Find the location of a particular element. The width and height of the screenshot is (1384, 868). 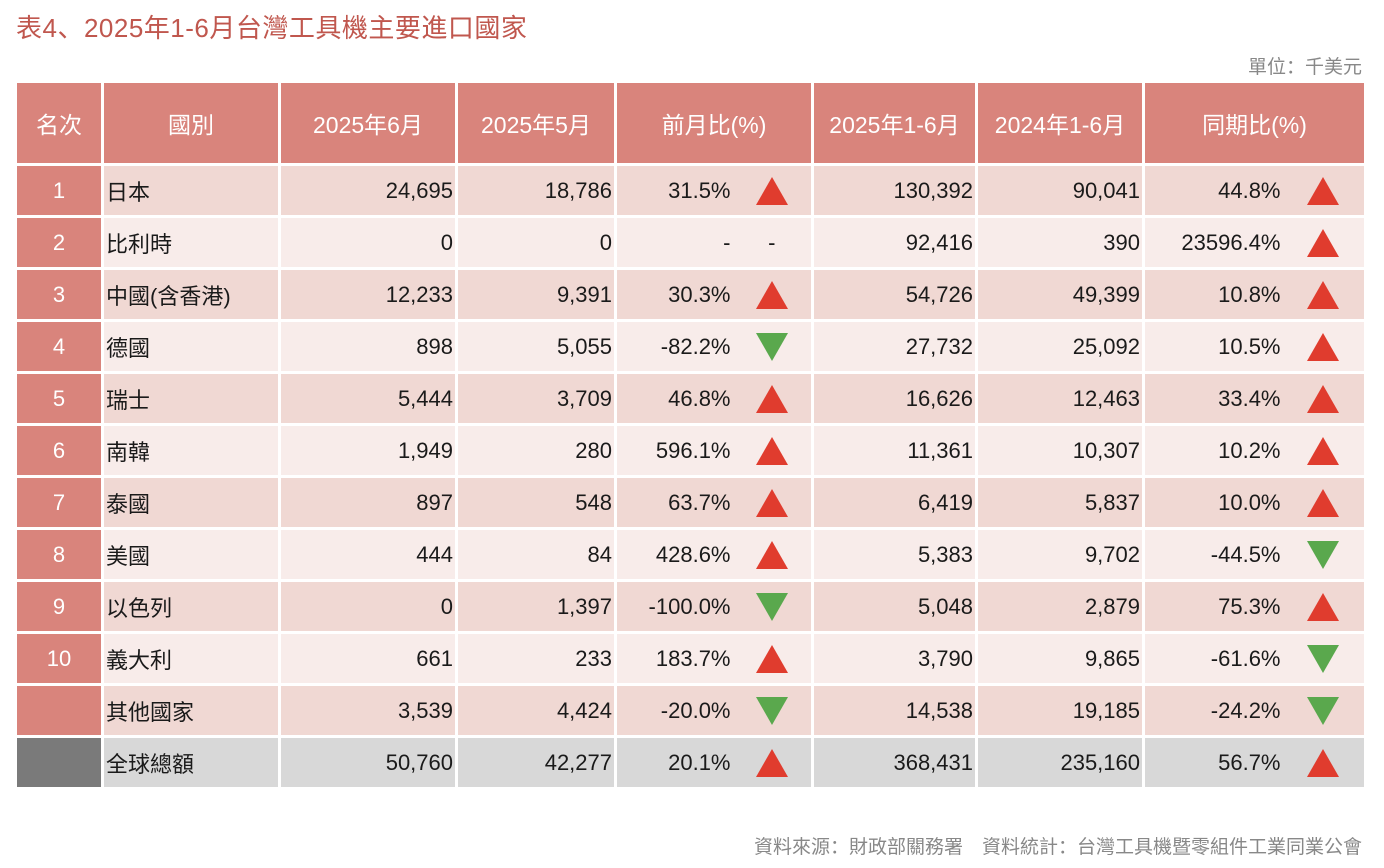

ytd-2024-cell: 12,463 is located at coordinates (1060, 398).